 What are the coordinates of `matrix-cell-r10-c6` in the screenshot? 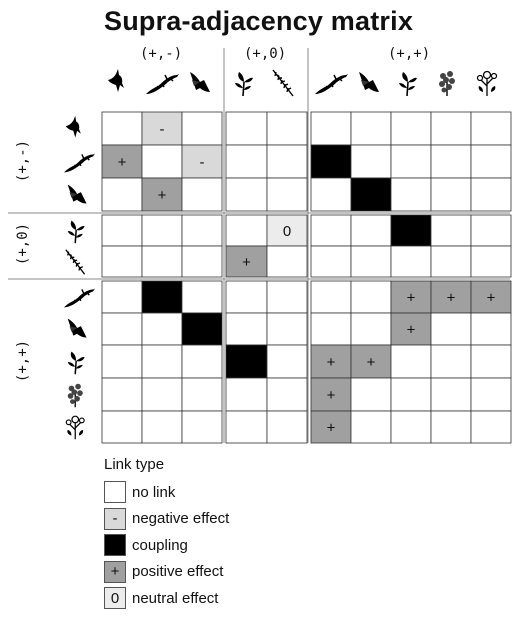 It's located at (331, 427).